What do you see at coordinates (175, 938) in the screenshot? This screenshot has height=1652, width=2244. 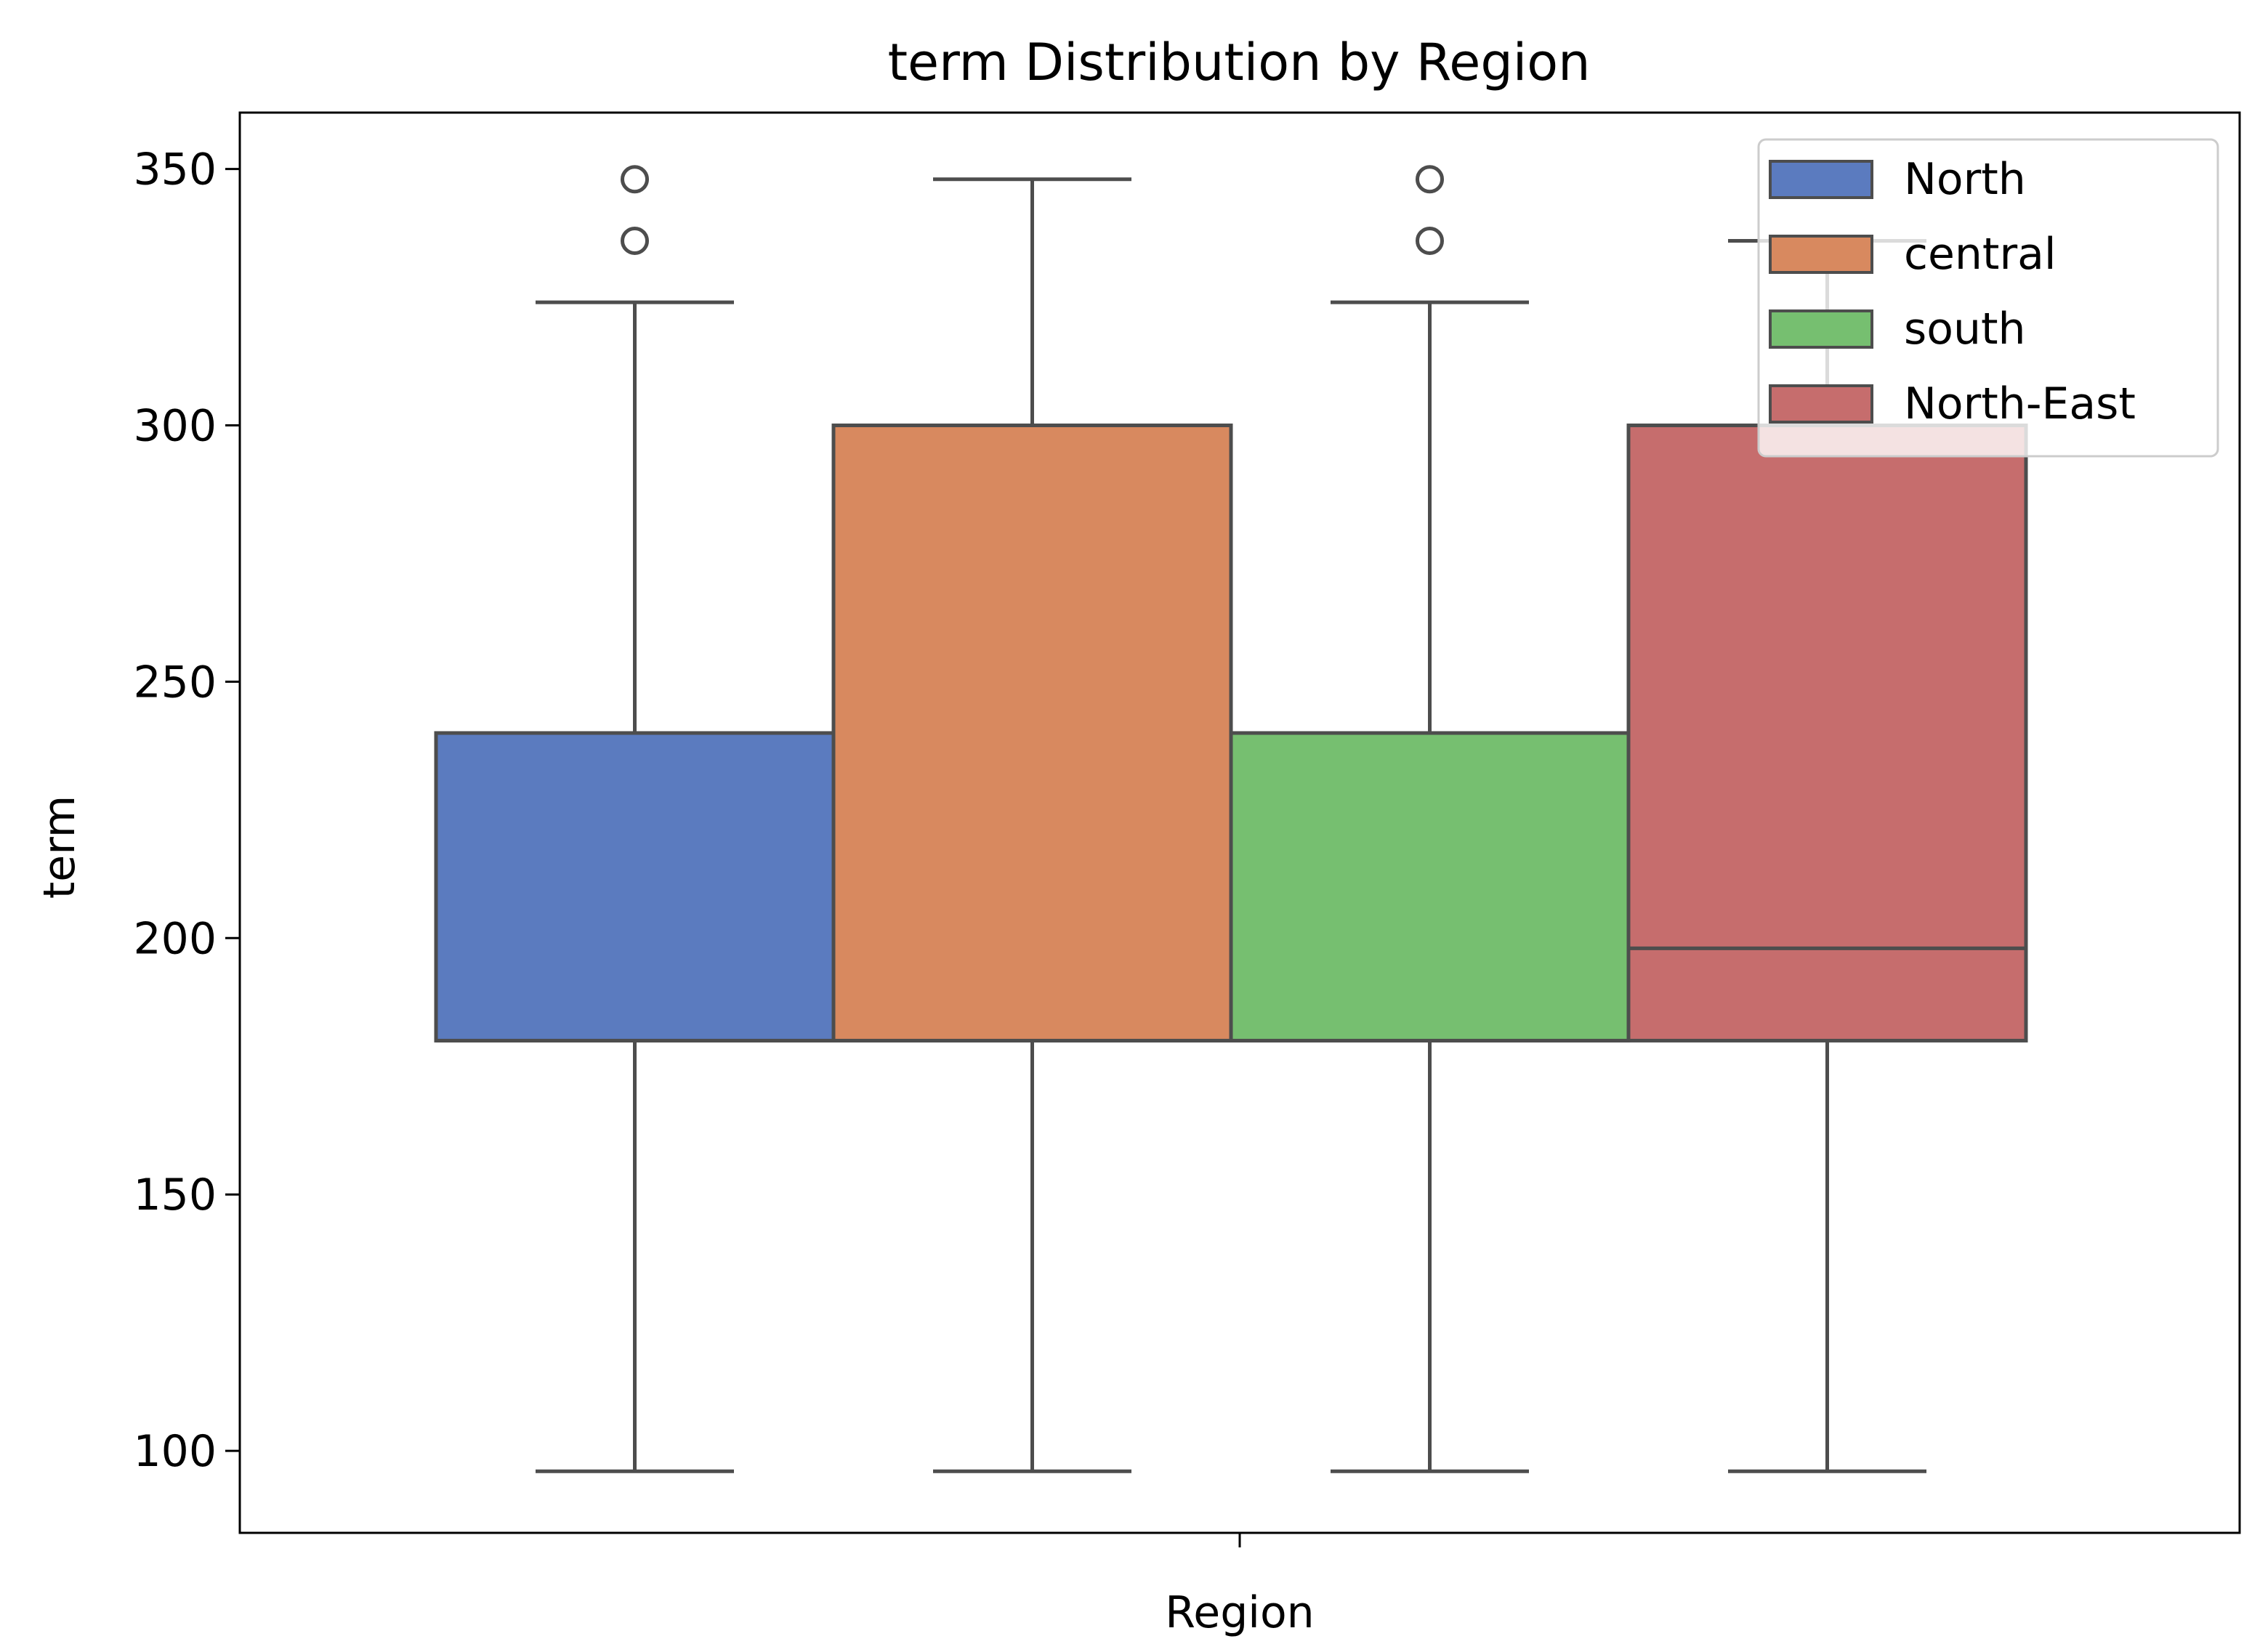 I see `y-tick-label: 200` at bounding box center [175, 938].